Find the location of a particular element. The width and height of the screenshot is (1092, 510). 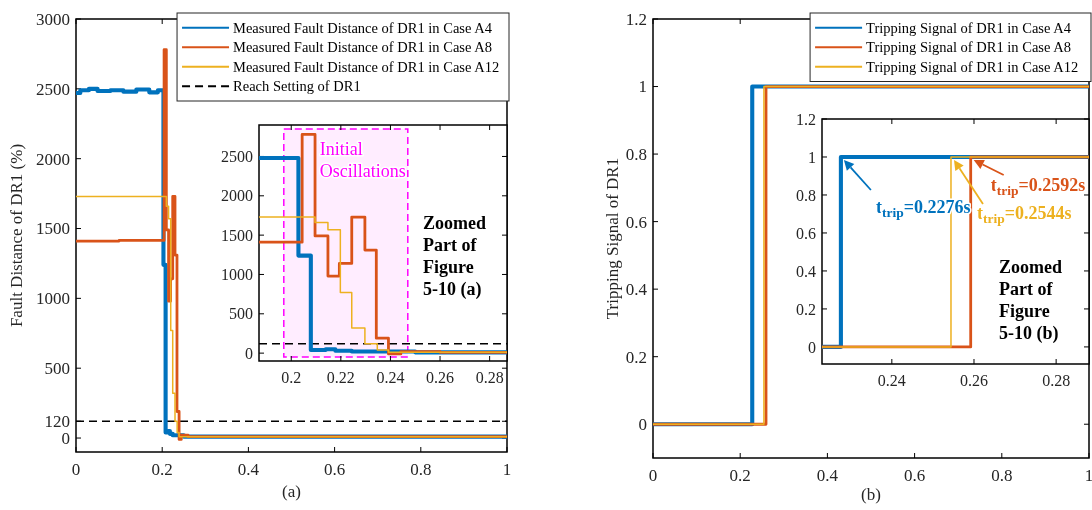

annotation: Zoomed Part of Figure 5-10 (a) is located at coordinates (454, 256).